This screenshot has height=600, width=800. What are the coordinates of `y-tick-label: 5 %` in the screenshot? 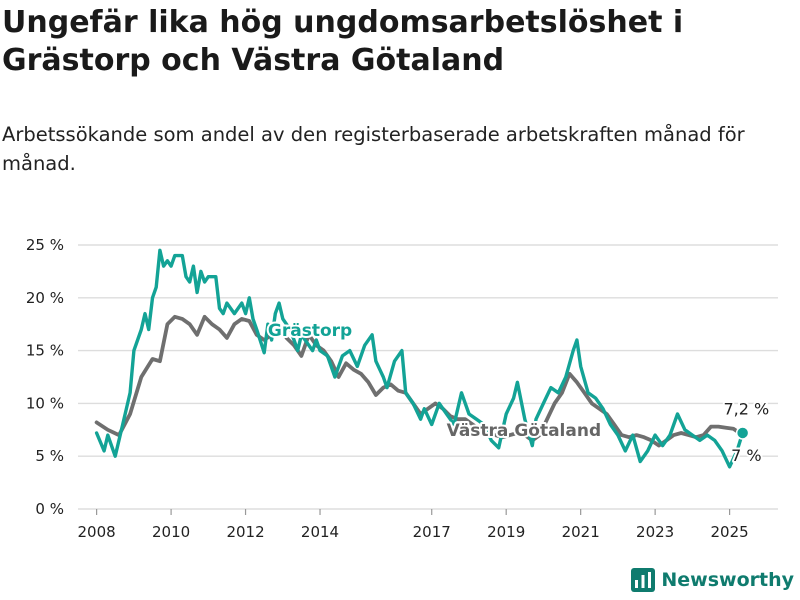 It's located at (49, 456).